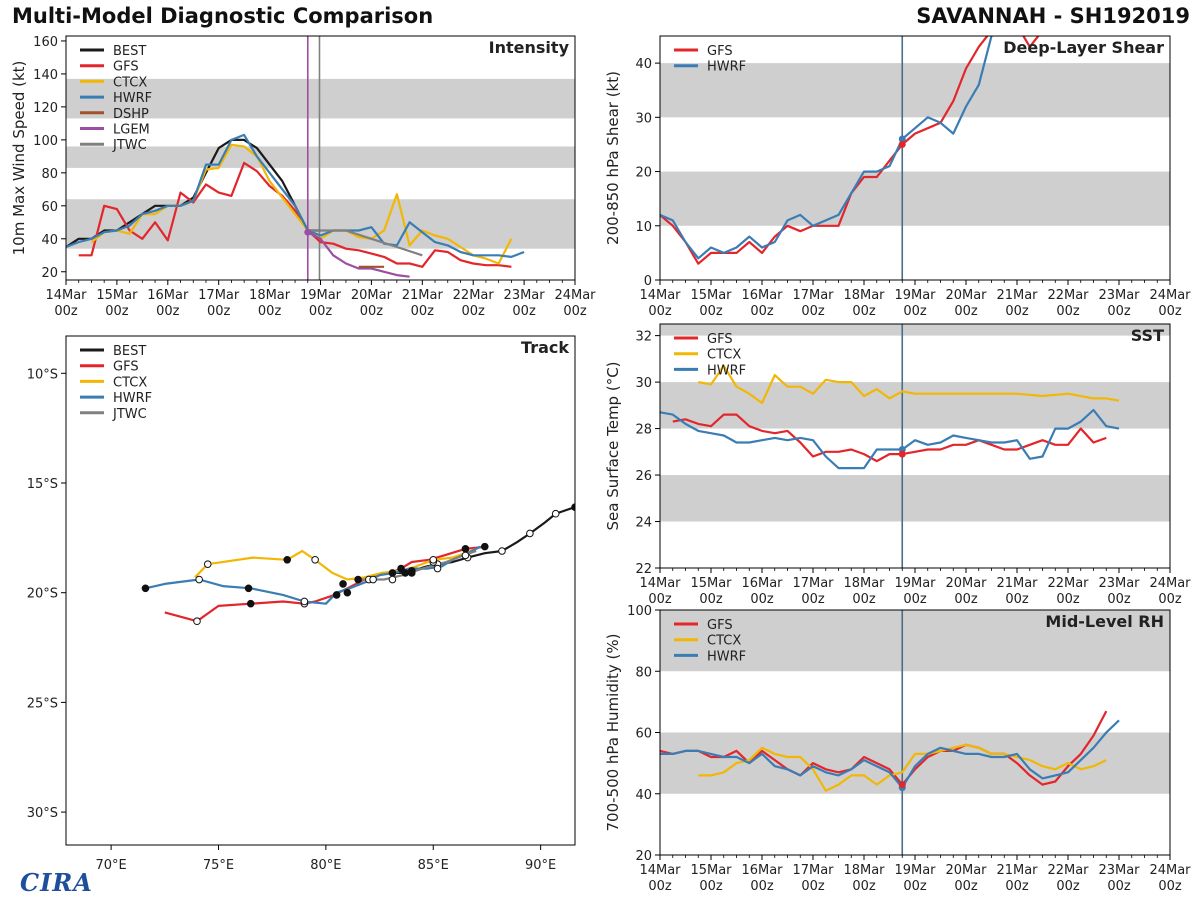 The image size is (1200, 900). I want to click on track-line-best, so click(483, 540).